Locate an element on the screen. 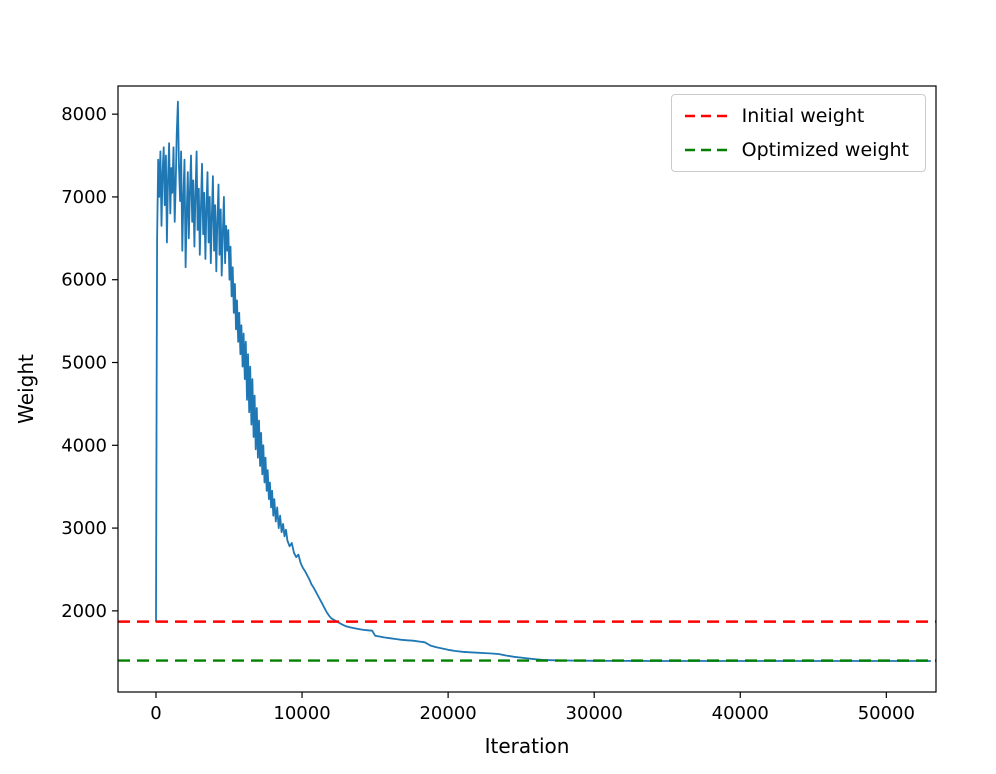 This screenshot has width=996, height=774. x-tick-label: 0 is located at coordinates (155, 713).